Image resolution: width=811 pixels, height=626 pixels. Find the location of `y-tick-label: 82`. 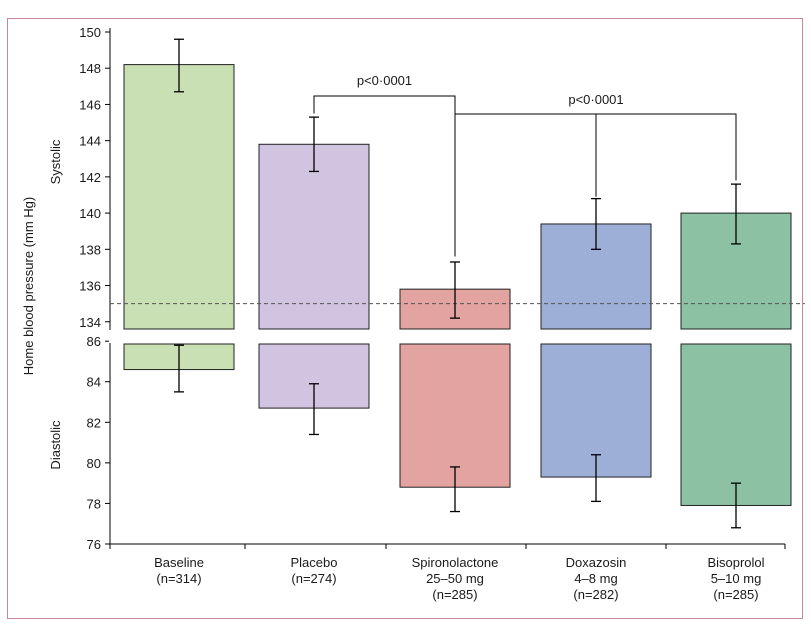

y-tick-label: 82 is located at coordinates (94, 422).